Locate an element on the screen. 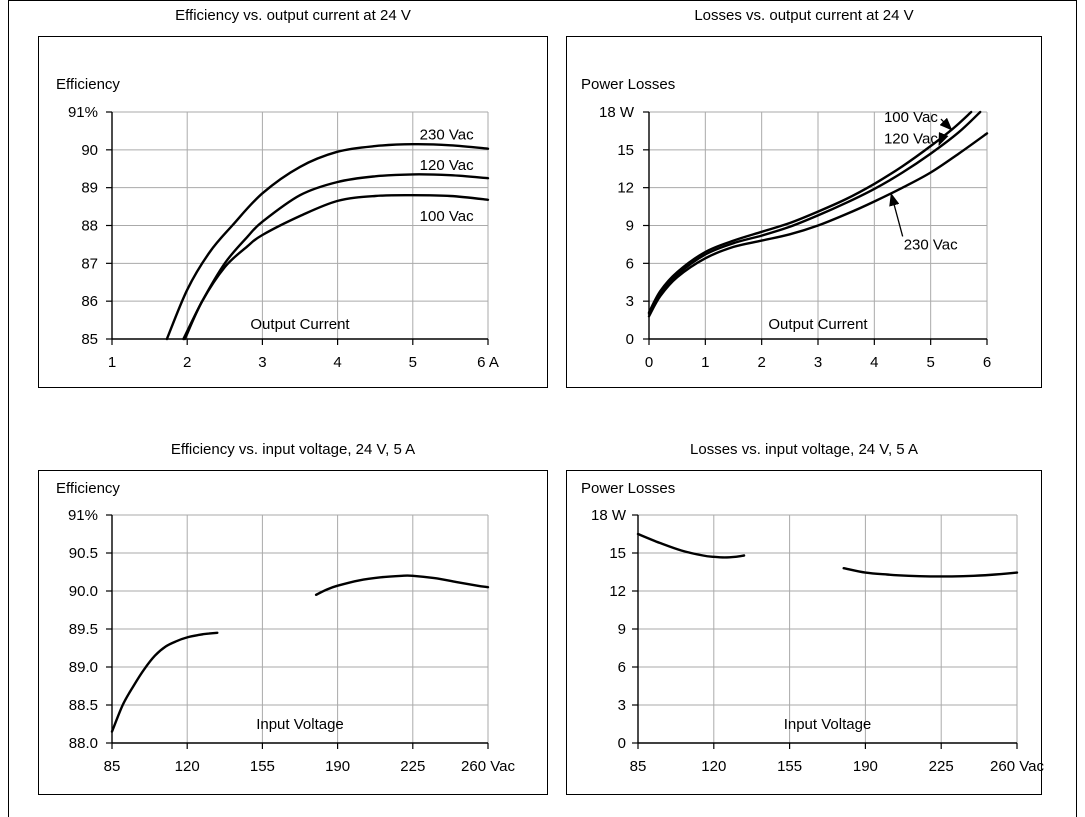  chart-title-efficiency-vs-current: Efficiency vs. output current at 24 V is located at coordinates (293, 15).